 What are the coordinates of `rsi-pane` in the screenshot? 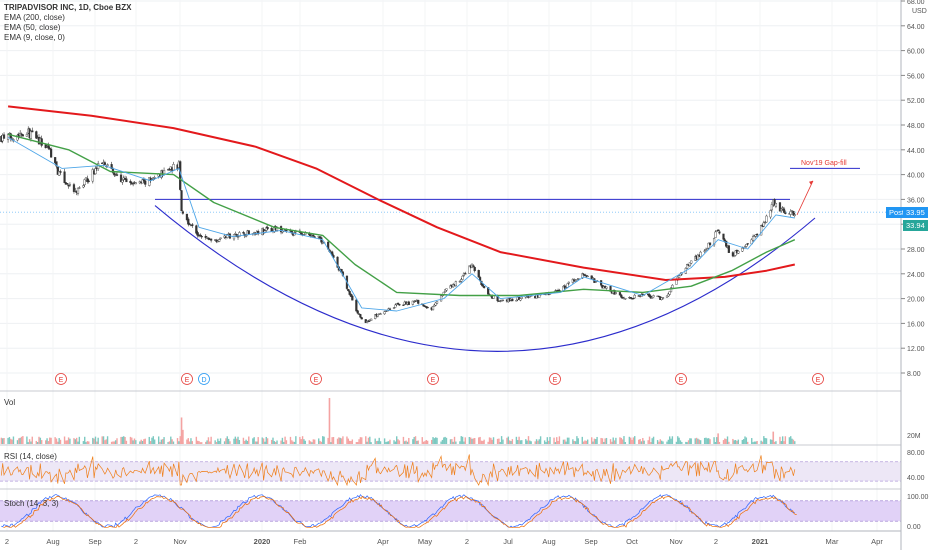 It's located at (450, 470).